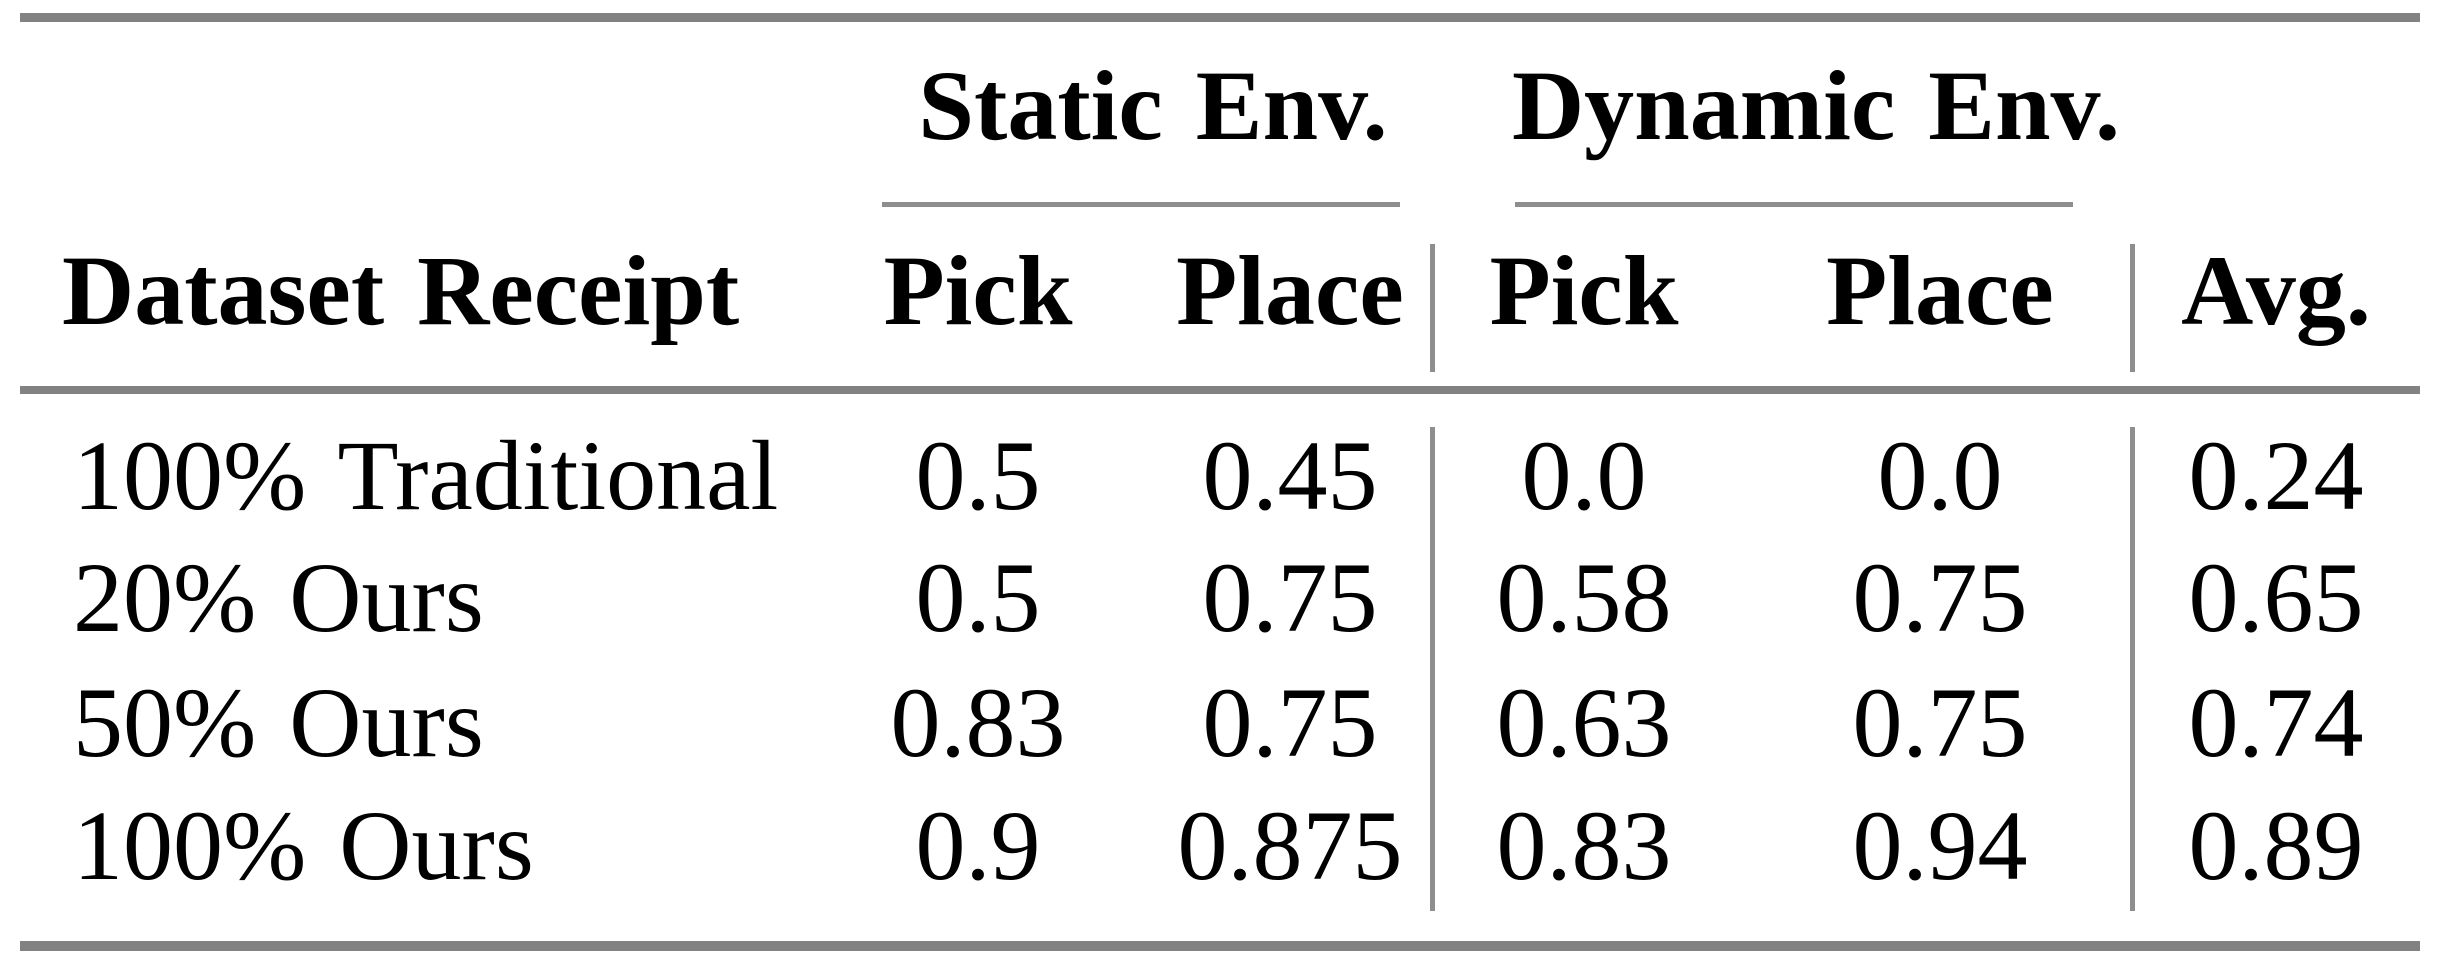  Describe the element at coordinates (401, 290) in the screenshot. I see `header-dataset-receipt: Dataset Receipt` at that location.